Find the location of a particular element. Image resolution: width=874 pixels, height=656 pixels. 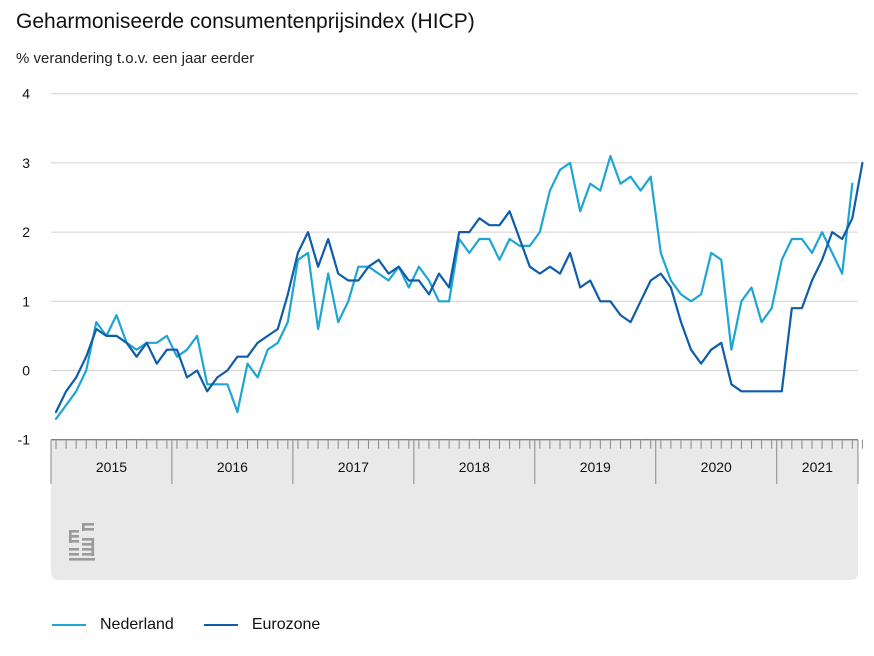

x-year-label: 2015 is located at coordinates (111, 467).